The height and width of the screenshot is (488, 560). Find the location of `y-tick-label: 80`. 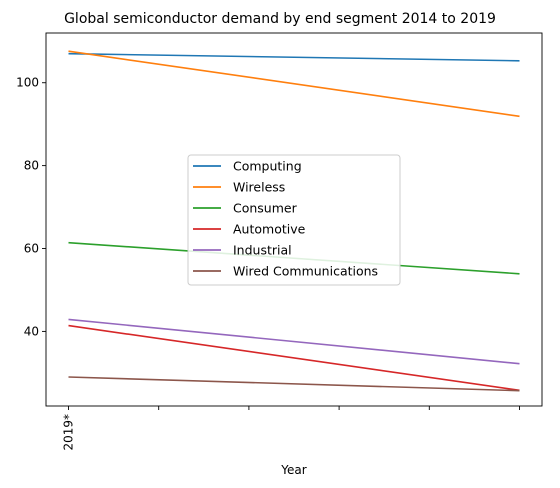

y-tick-label: 80 is located at coordinates (31, 166).